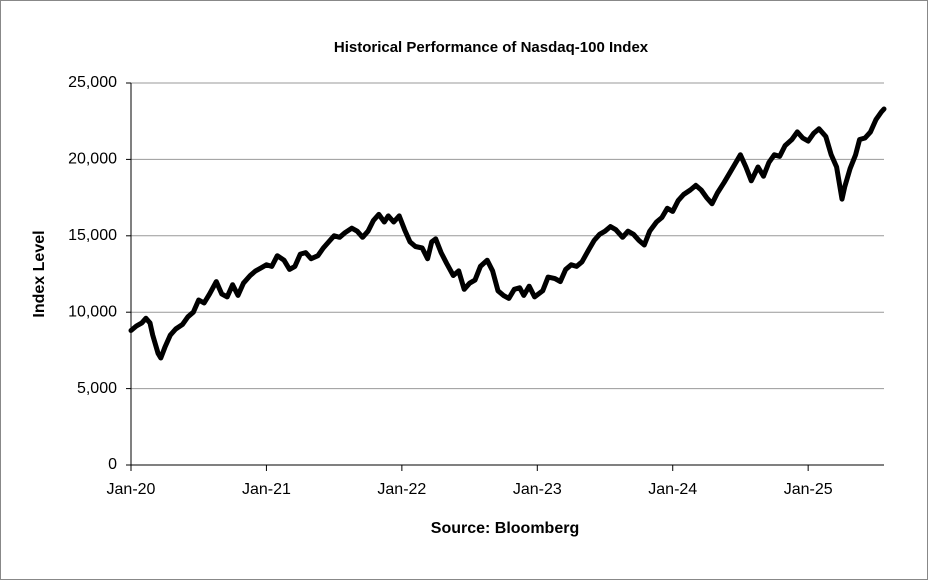 This screenshot has height=585, width=928. What do you see at coordinates (92, 82) in the screenshot?
I see `y-tick-label: 25,000` at bounding box center [92, 82].